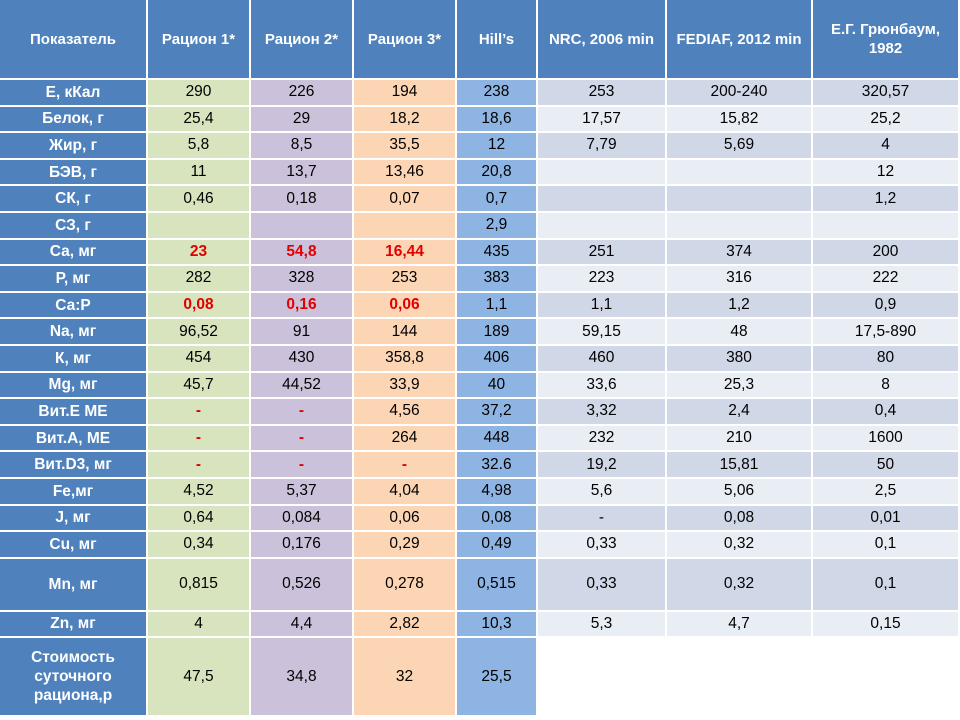  What do you see at coordinates (886, 93) in the screenshot?
I see `cell-grunbaum-1982: 320,57` at bounding box center [886, 93].